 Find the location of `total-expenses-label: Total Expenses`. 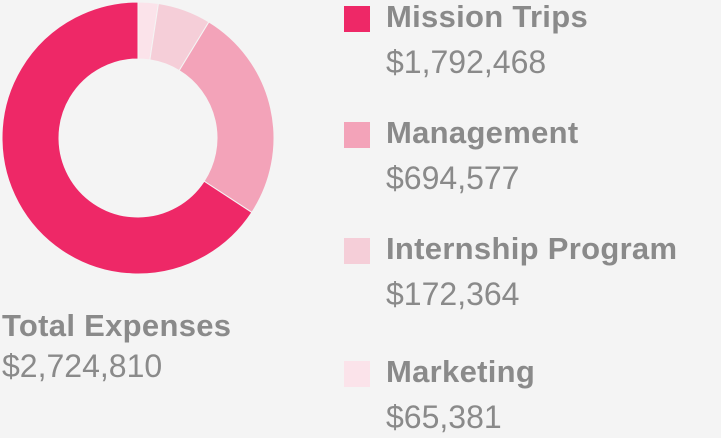

total-expenses-label: Total Expenses is located at coordinates (117, 325).